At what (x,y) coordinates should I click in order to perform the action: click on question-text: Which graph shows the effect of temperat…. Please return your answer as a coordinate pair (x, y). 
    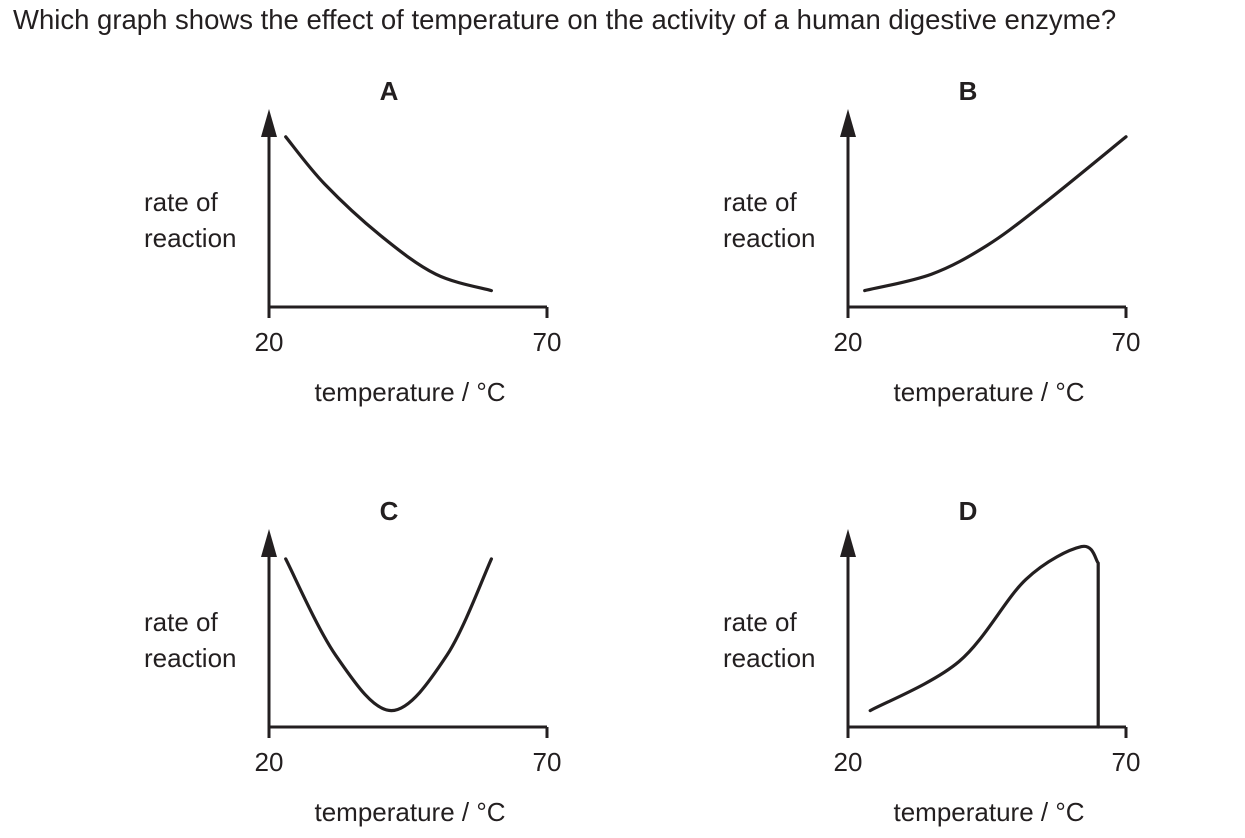
    Looking at the image, I should click on (565, 19).